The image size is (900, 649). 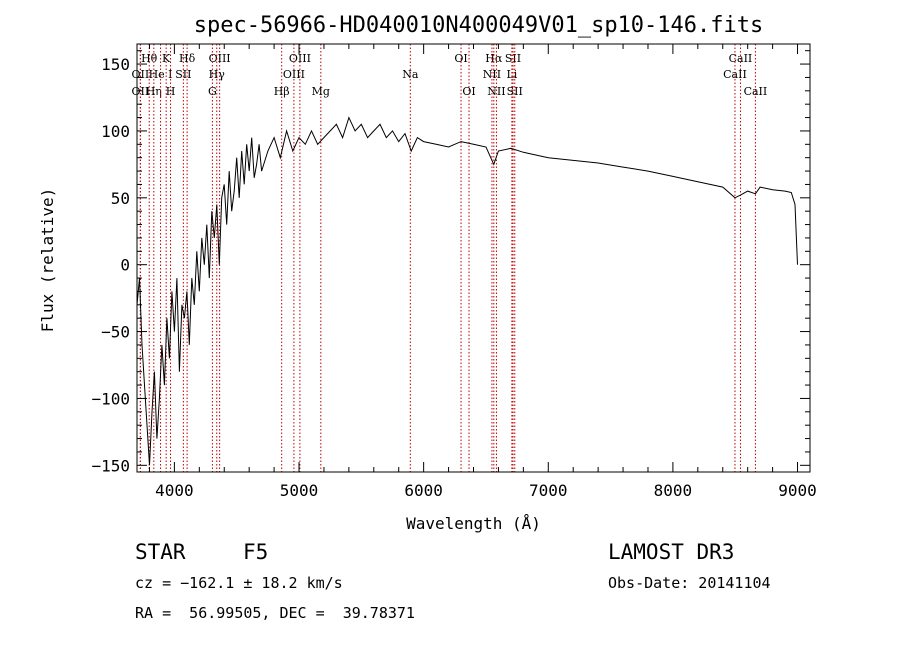 What do you see at coordinates (174, 490) in the screenshot?
I see `x-tick-label: 4000` at bounding box center [174, 490].